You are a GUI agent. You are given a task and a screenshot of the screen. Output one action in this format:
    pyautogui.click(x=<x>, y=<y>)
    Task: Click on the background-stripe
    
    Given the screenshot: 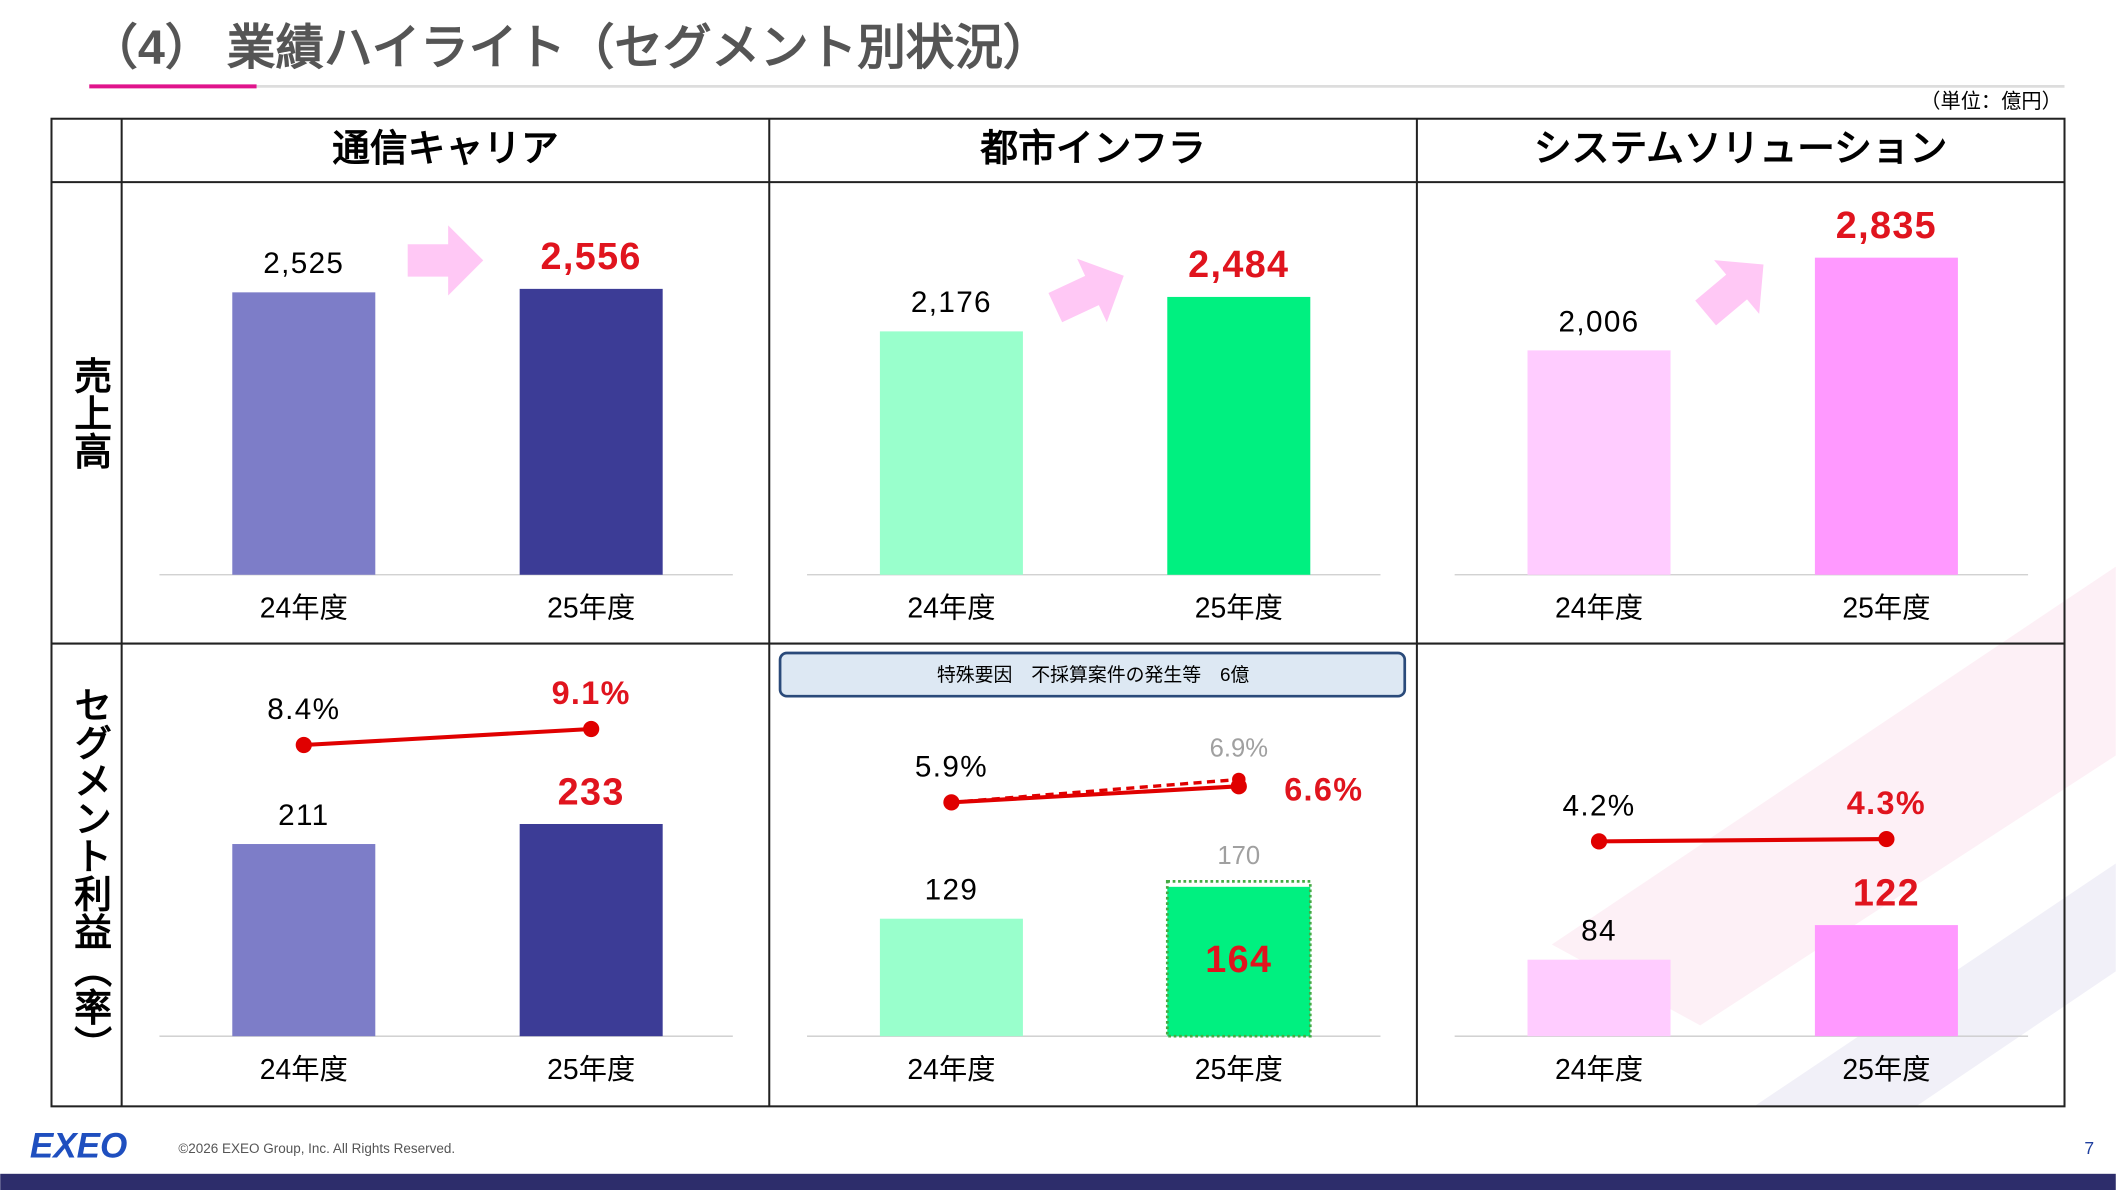 What is the action you would take?
    pyautogui.click(x=1833, y=796)
    